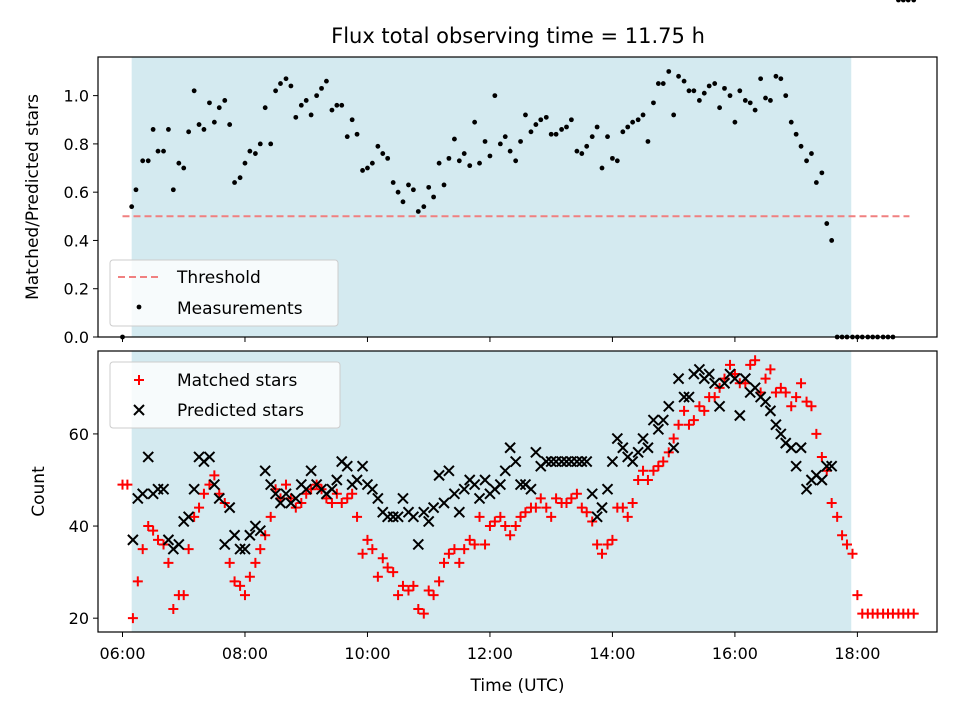 The height and width of the screenshot is (720, 960). What do you see at coordinates (79, 526) in the screenshot?
I see `count-y-tick-label: 40` at bounding box center [79, 526].